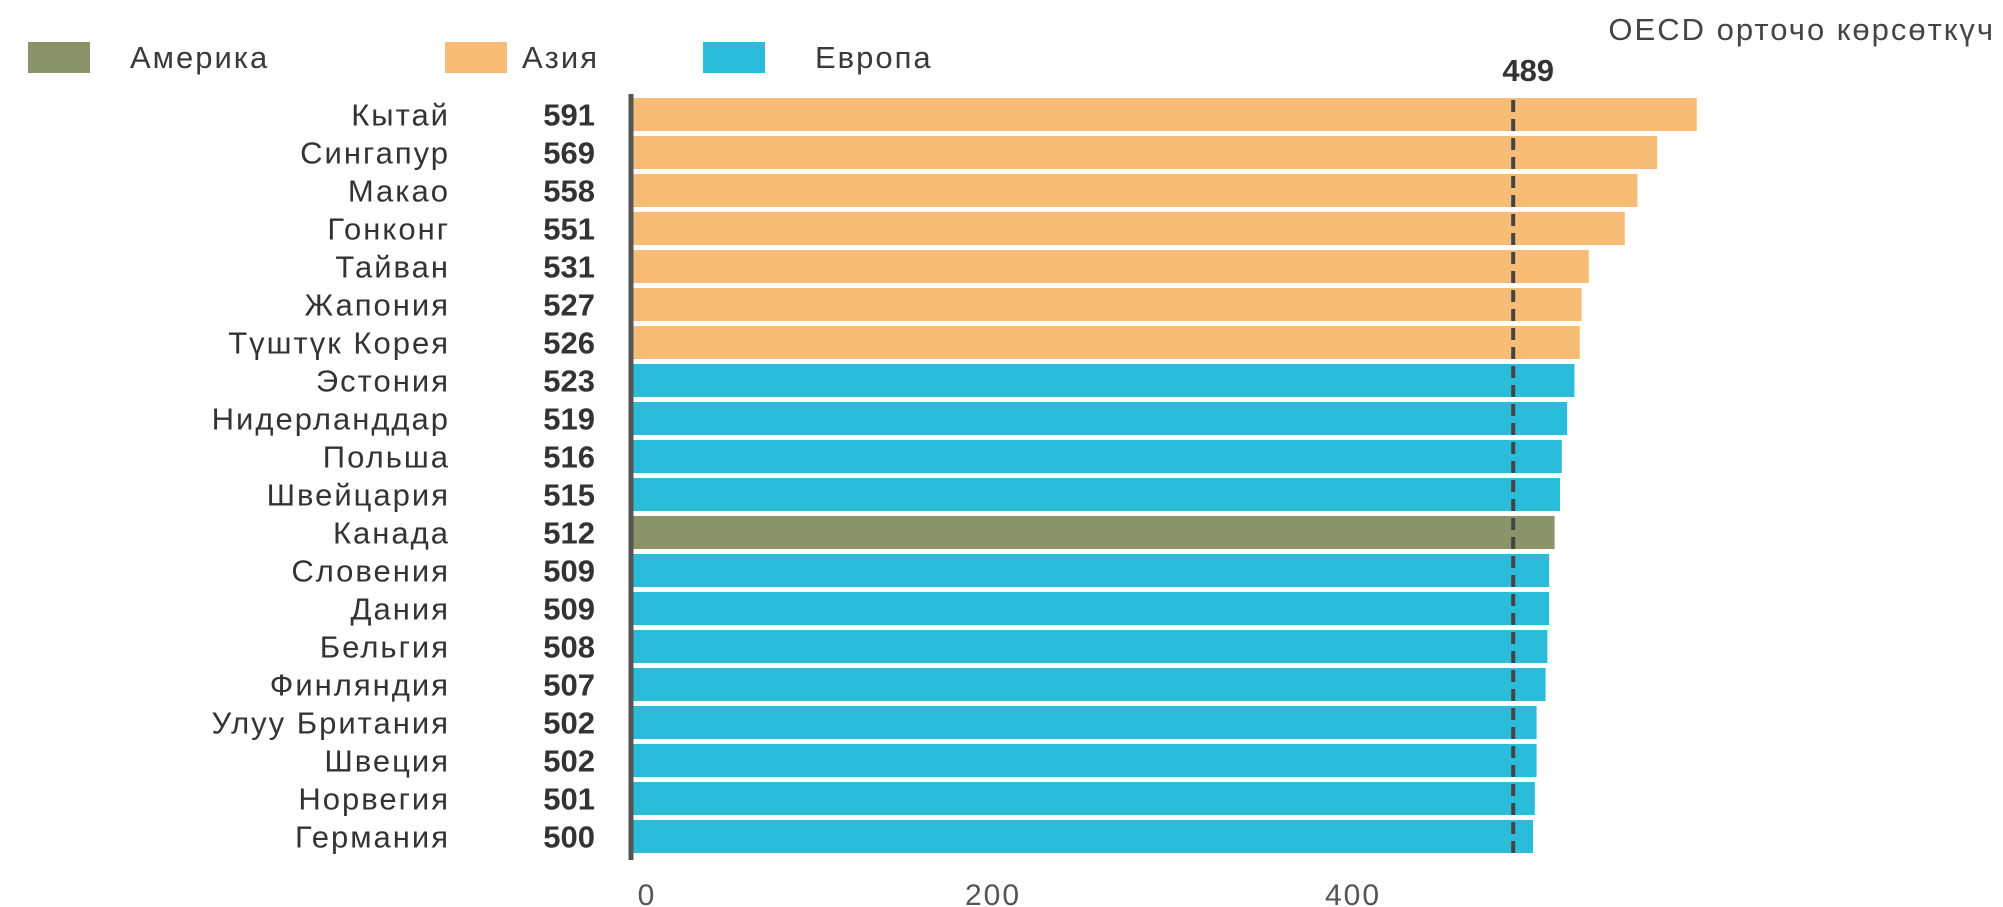 The height and width of the screenshot is (907, 2003). Describe the element at coordinates (569, 229) in the screenshot. I see `value-label: 551` at that location.